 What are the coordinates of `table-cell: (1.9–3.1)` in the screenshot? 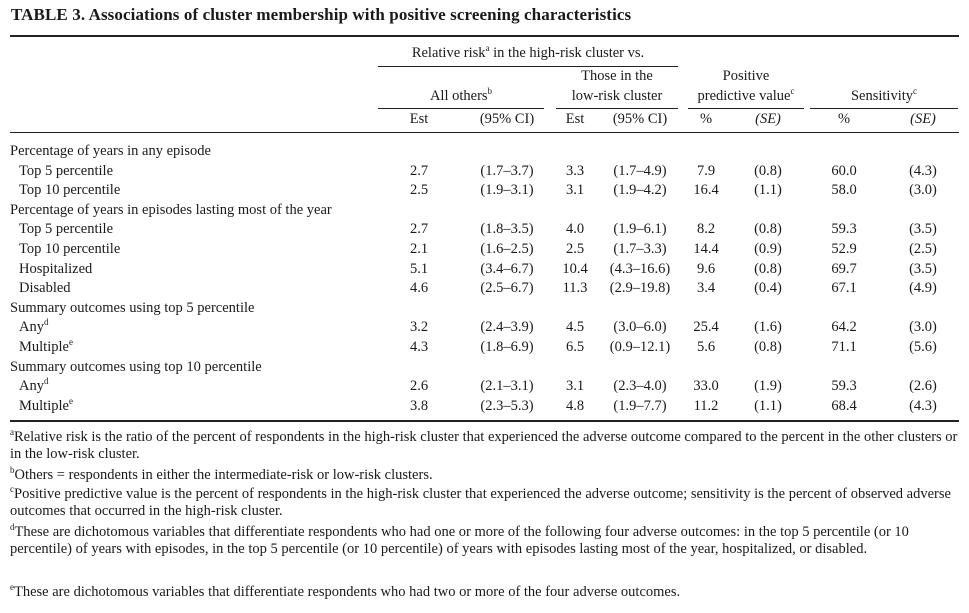 It's located at (507, 190).